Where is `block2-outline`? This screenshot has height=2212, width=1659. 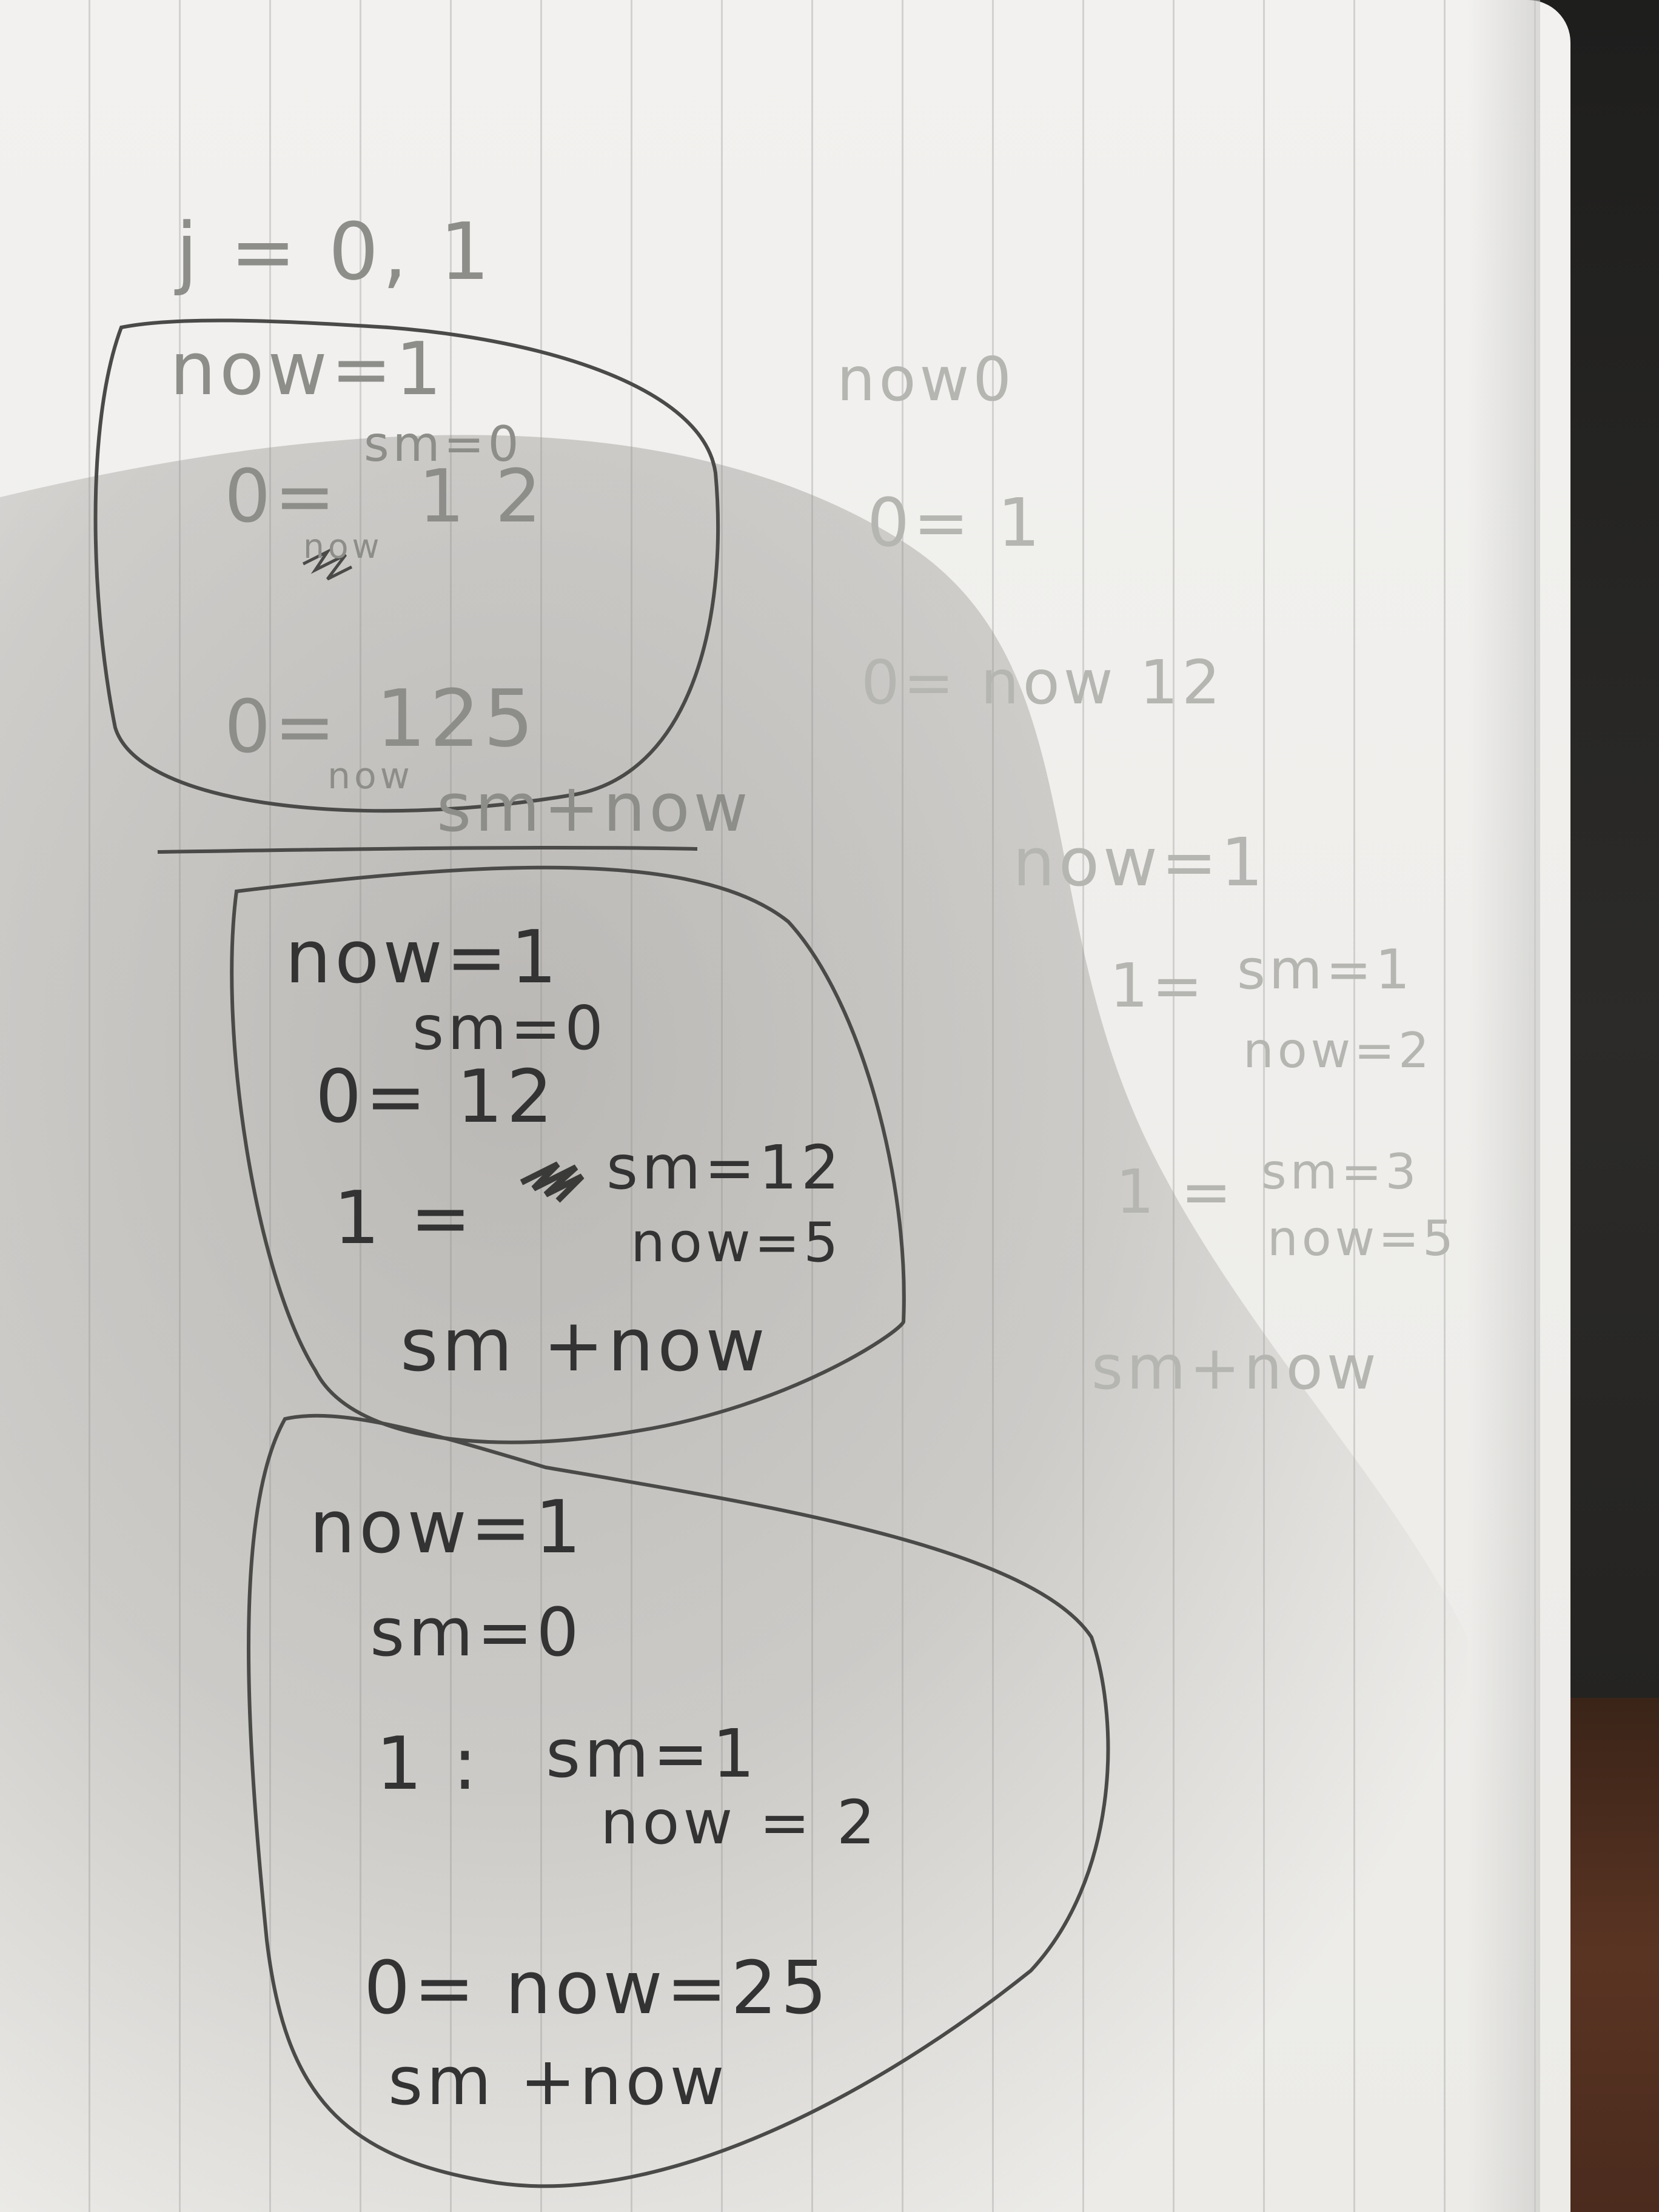
block2-outline is located at coordinates (568, 1154).